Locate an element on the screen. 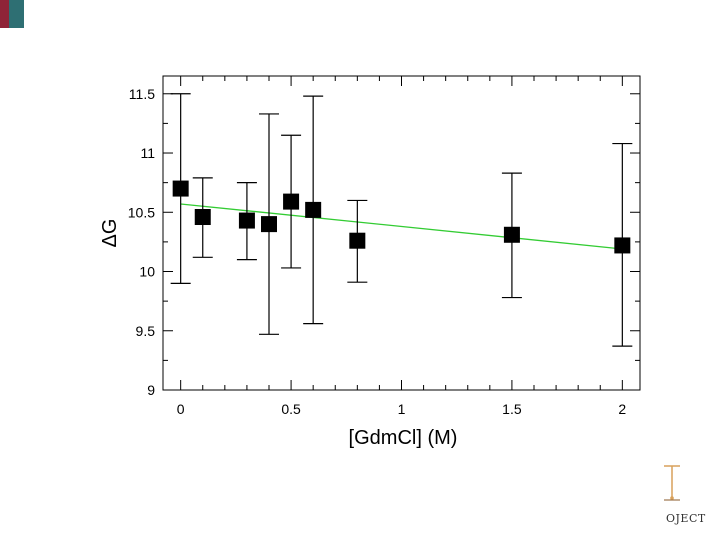  y-axis-tick-labels: 9 9.5 10 10.5 11 11.5 is located at coordinates (141, 242).